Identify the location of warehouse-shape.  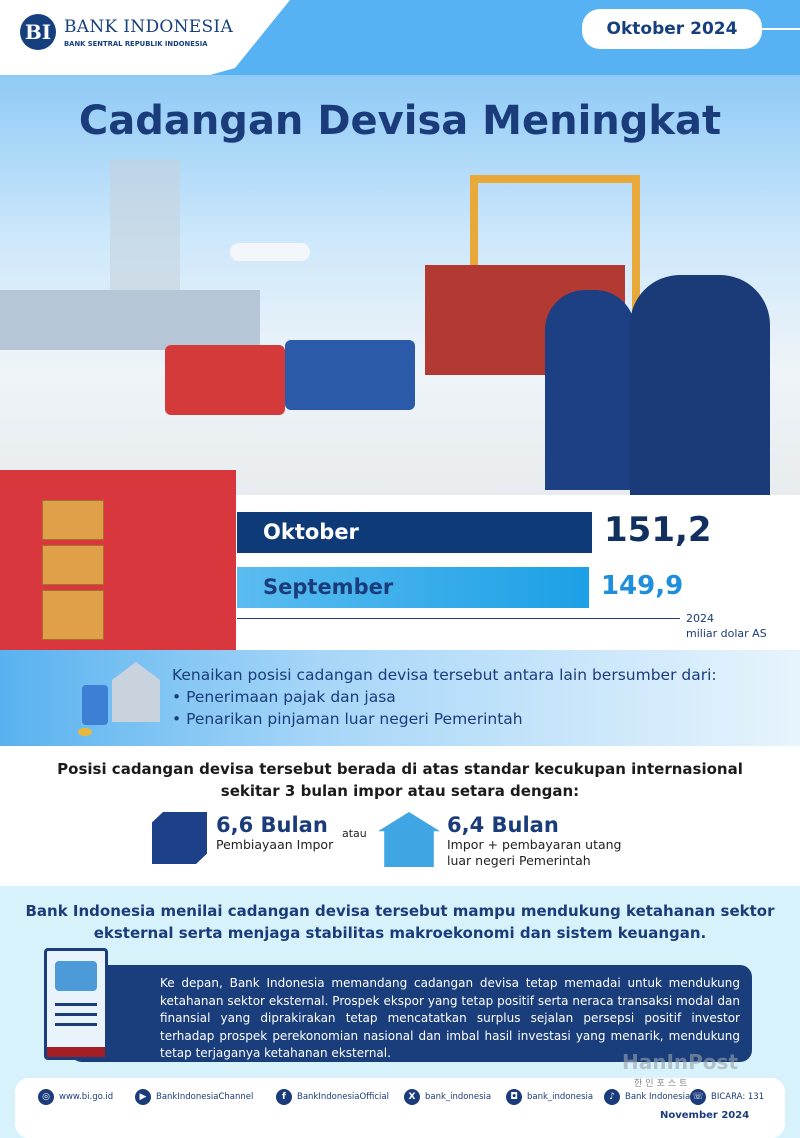
(130, 320).